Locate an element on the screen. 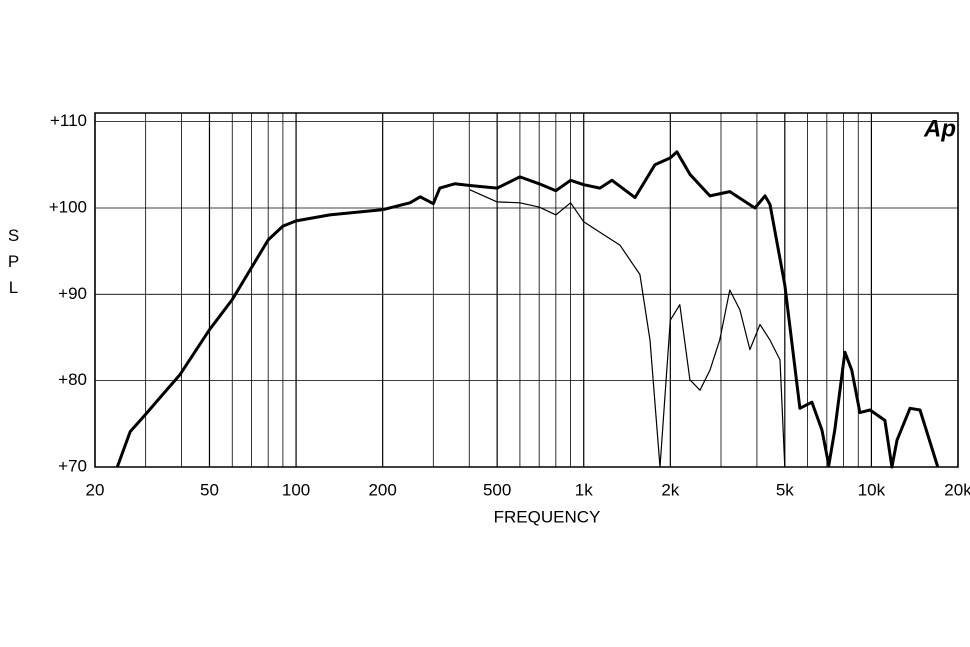  y-tick-label: +100 is located at coordinates (68, 206).